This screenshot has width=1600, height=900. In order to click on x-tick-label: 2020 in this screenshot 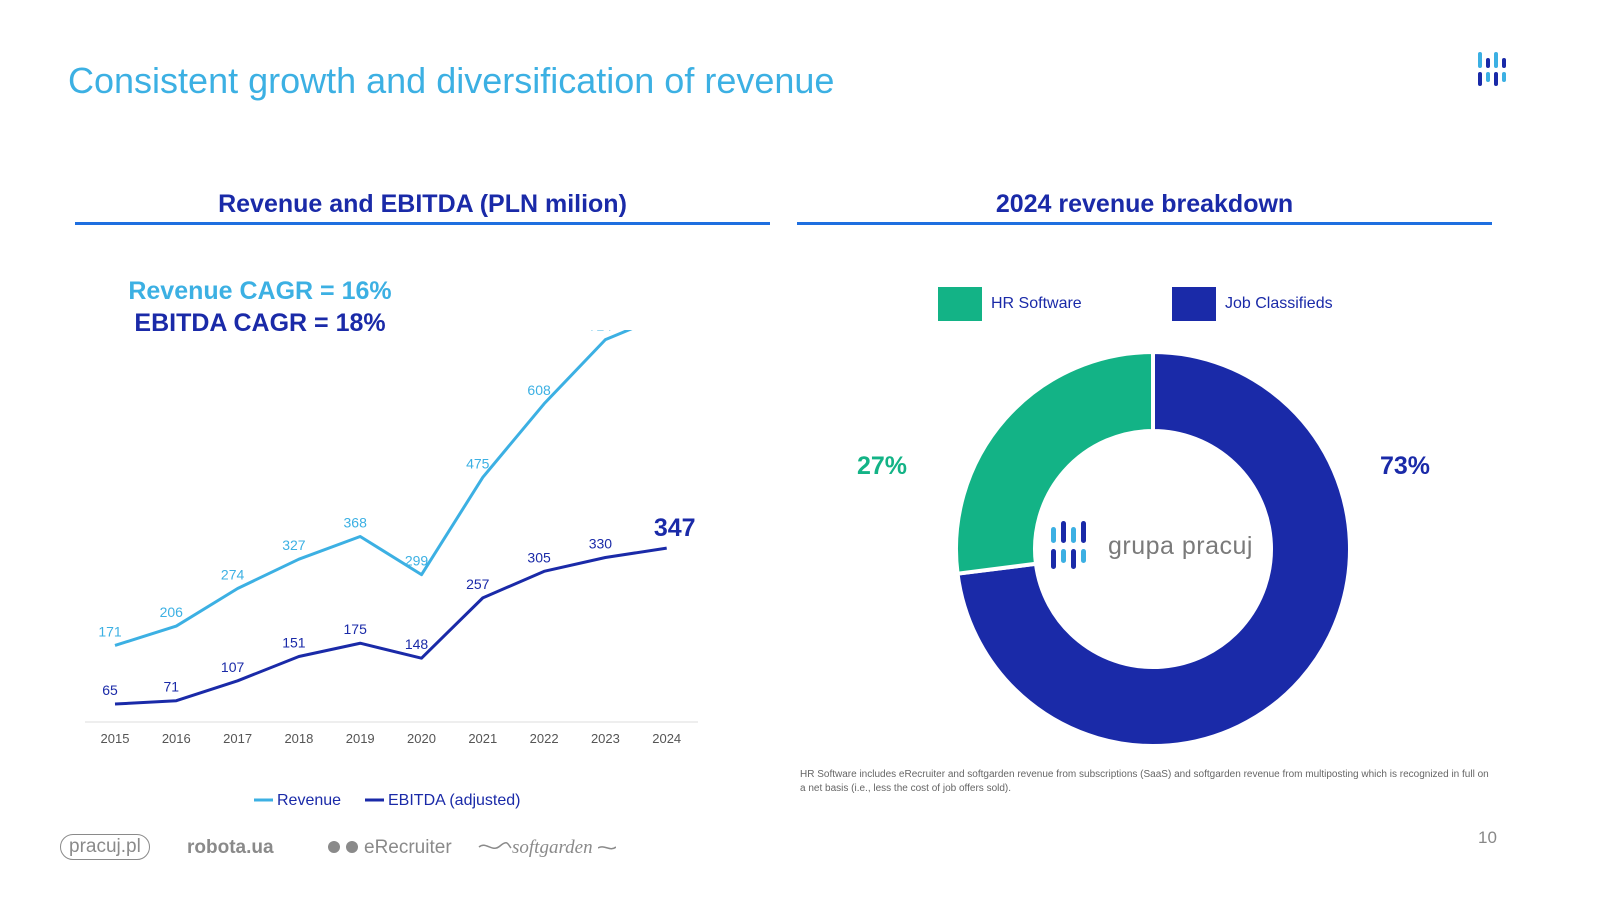, I will do `click(421, 738)`.